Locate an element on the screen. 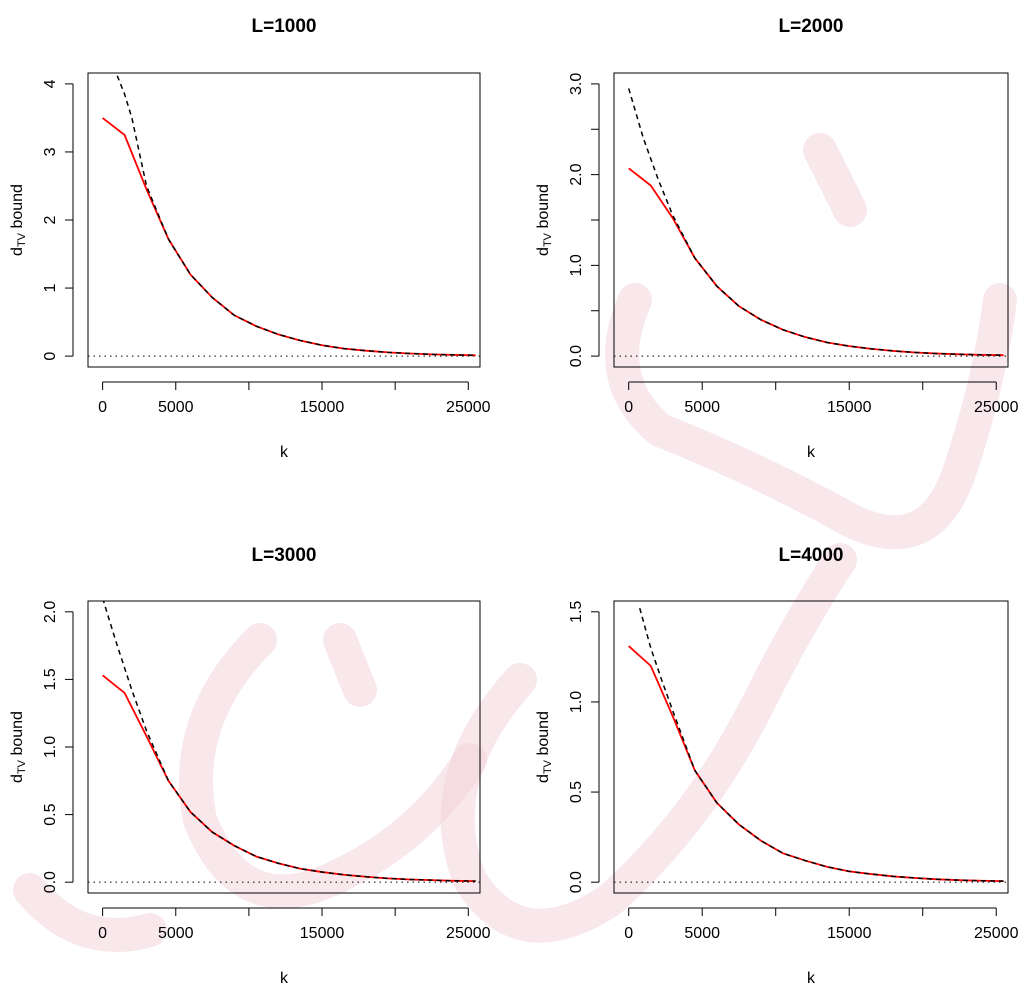  y-tick-label: 3 is located at coordinates (50, 151).